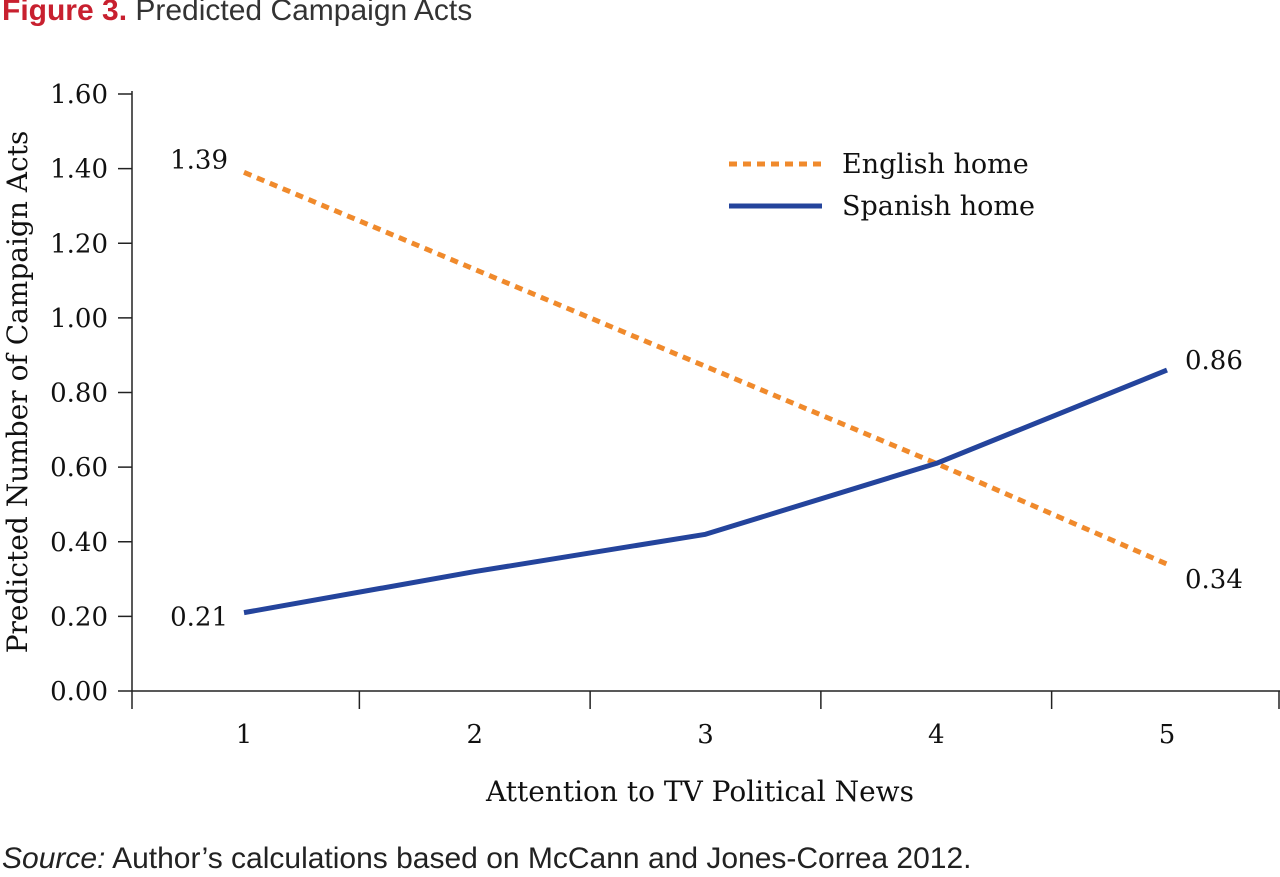 The image size is (1280, 877). What do you see at coordinates (705, 735) in the screenshot?
I see `x-tick-label: 3` at bounding box center [705, 735].